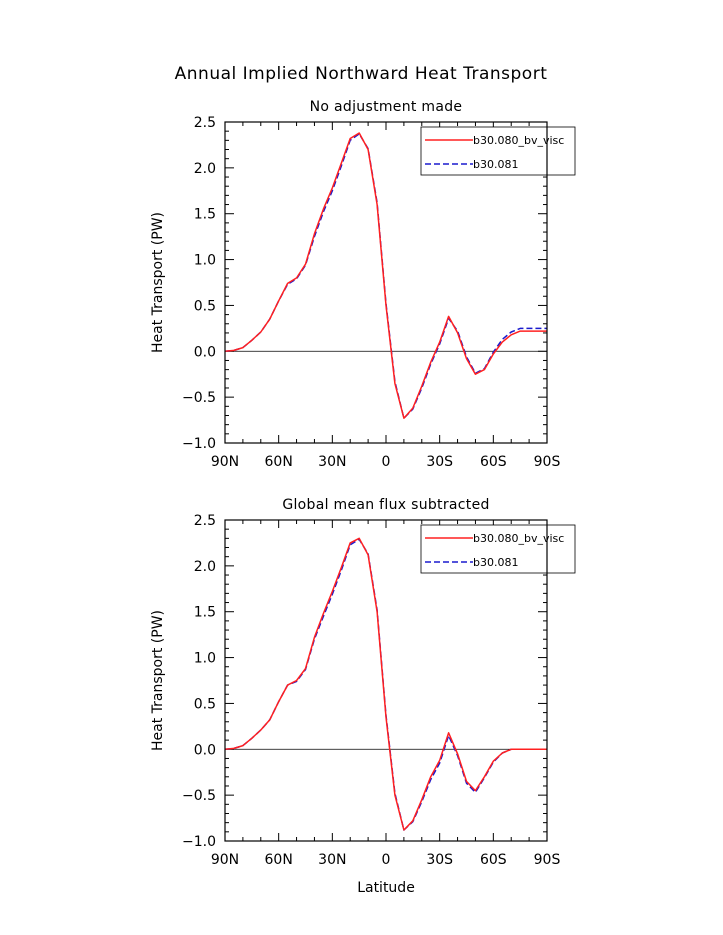 This screenshot has height=935, width=723. I want to click on panel-title: Global mean flux subtracted, so click(385, 505).